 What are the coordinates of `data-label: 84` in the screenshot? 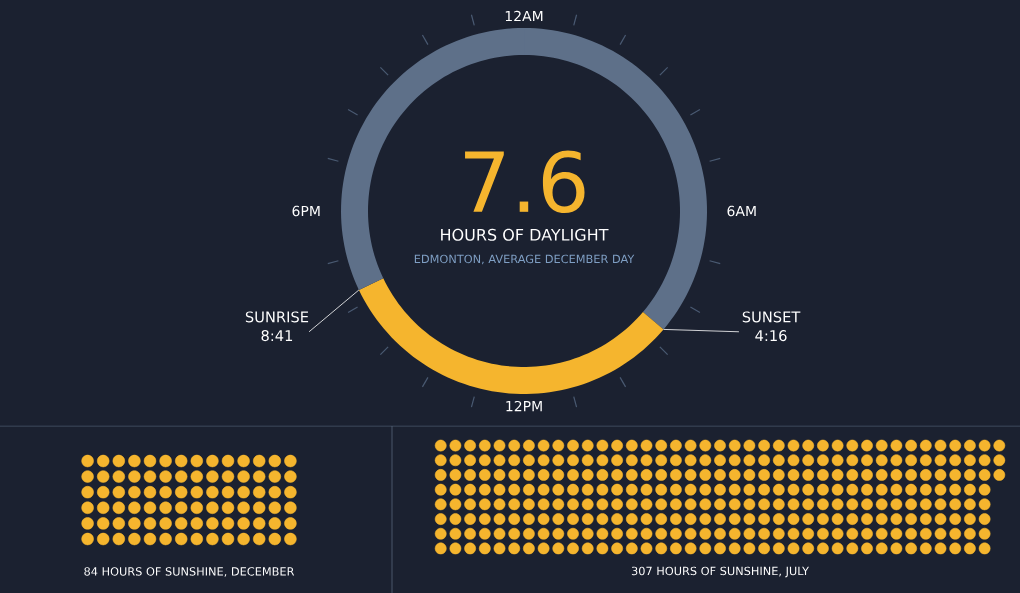 It's located at (91, 571).